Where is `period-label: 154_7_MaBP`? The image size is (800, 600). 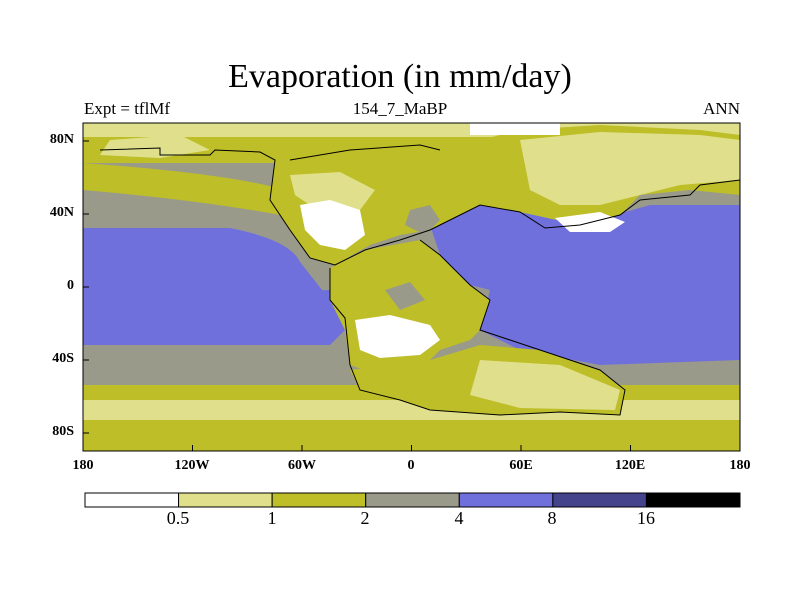
period-label: 154_7_MaBP is located at coordinates (400, 108).